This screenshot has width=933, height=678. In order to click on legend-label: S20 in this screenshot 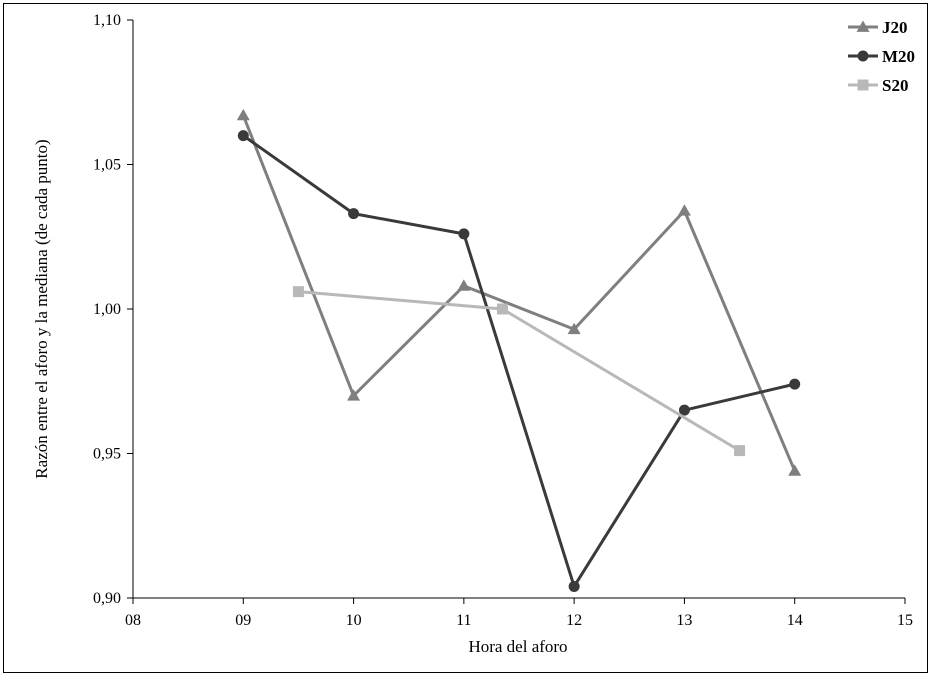, I will do `click(895, 85)`.